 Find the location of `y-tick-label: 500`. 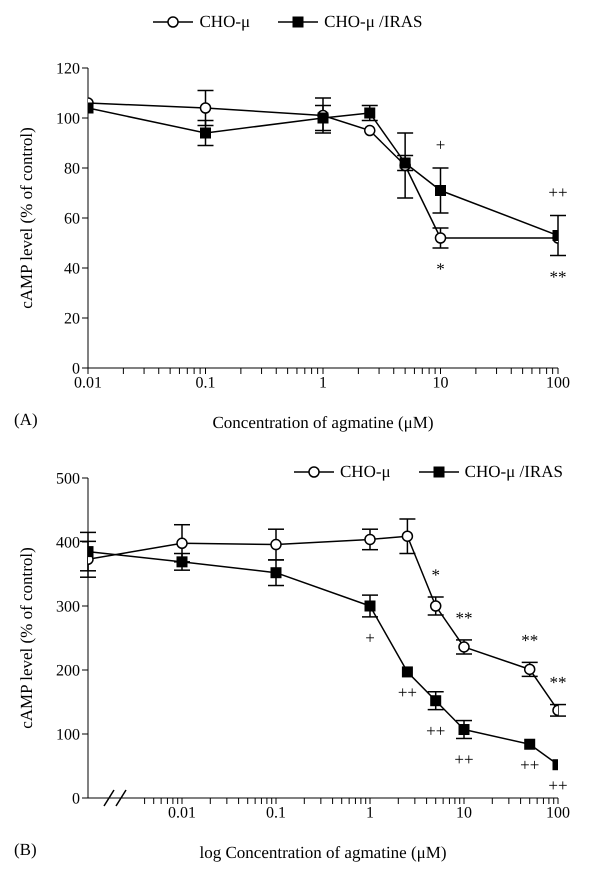

y-tick-label: 500 is located at coordinates (68, 479).